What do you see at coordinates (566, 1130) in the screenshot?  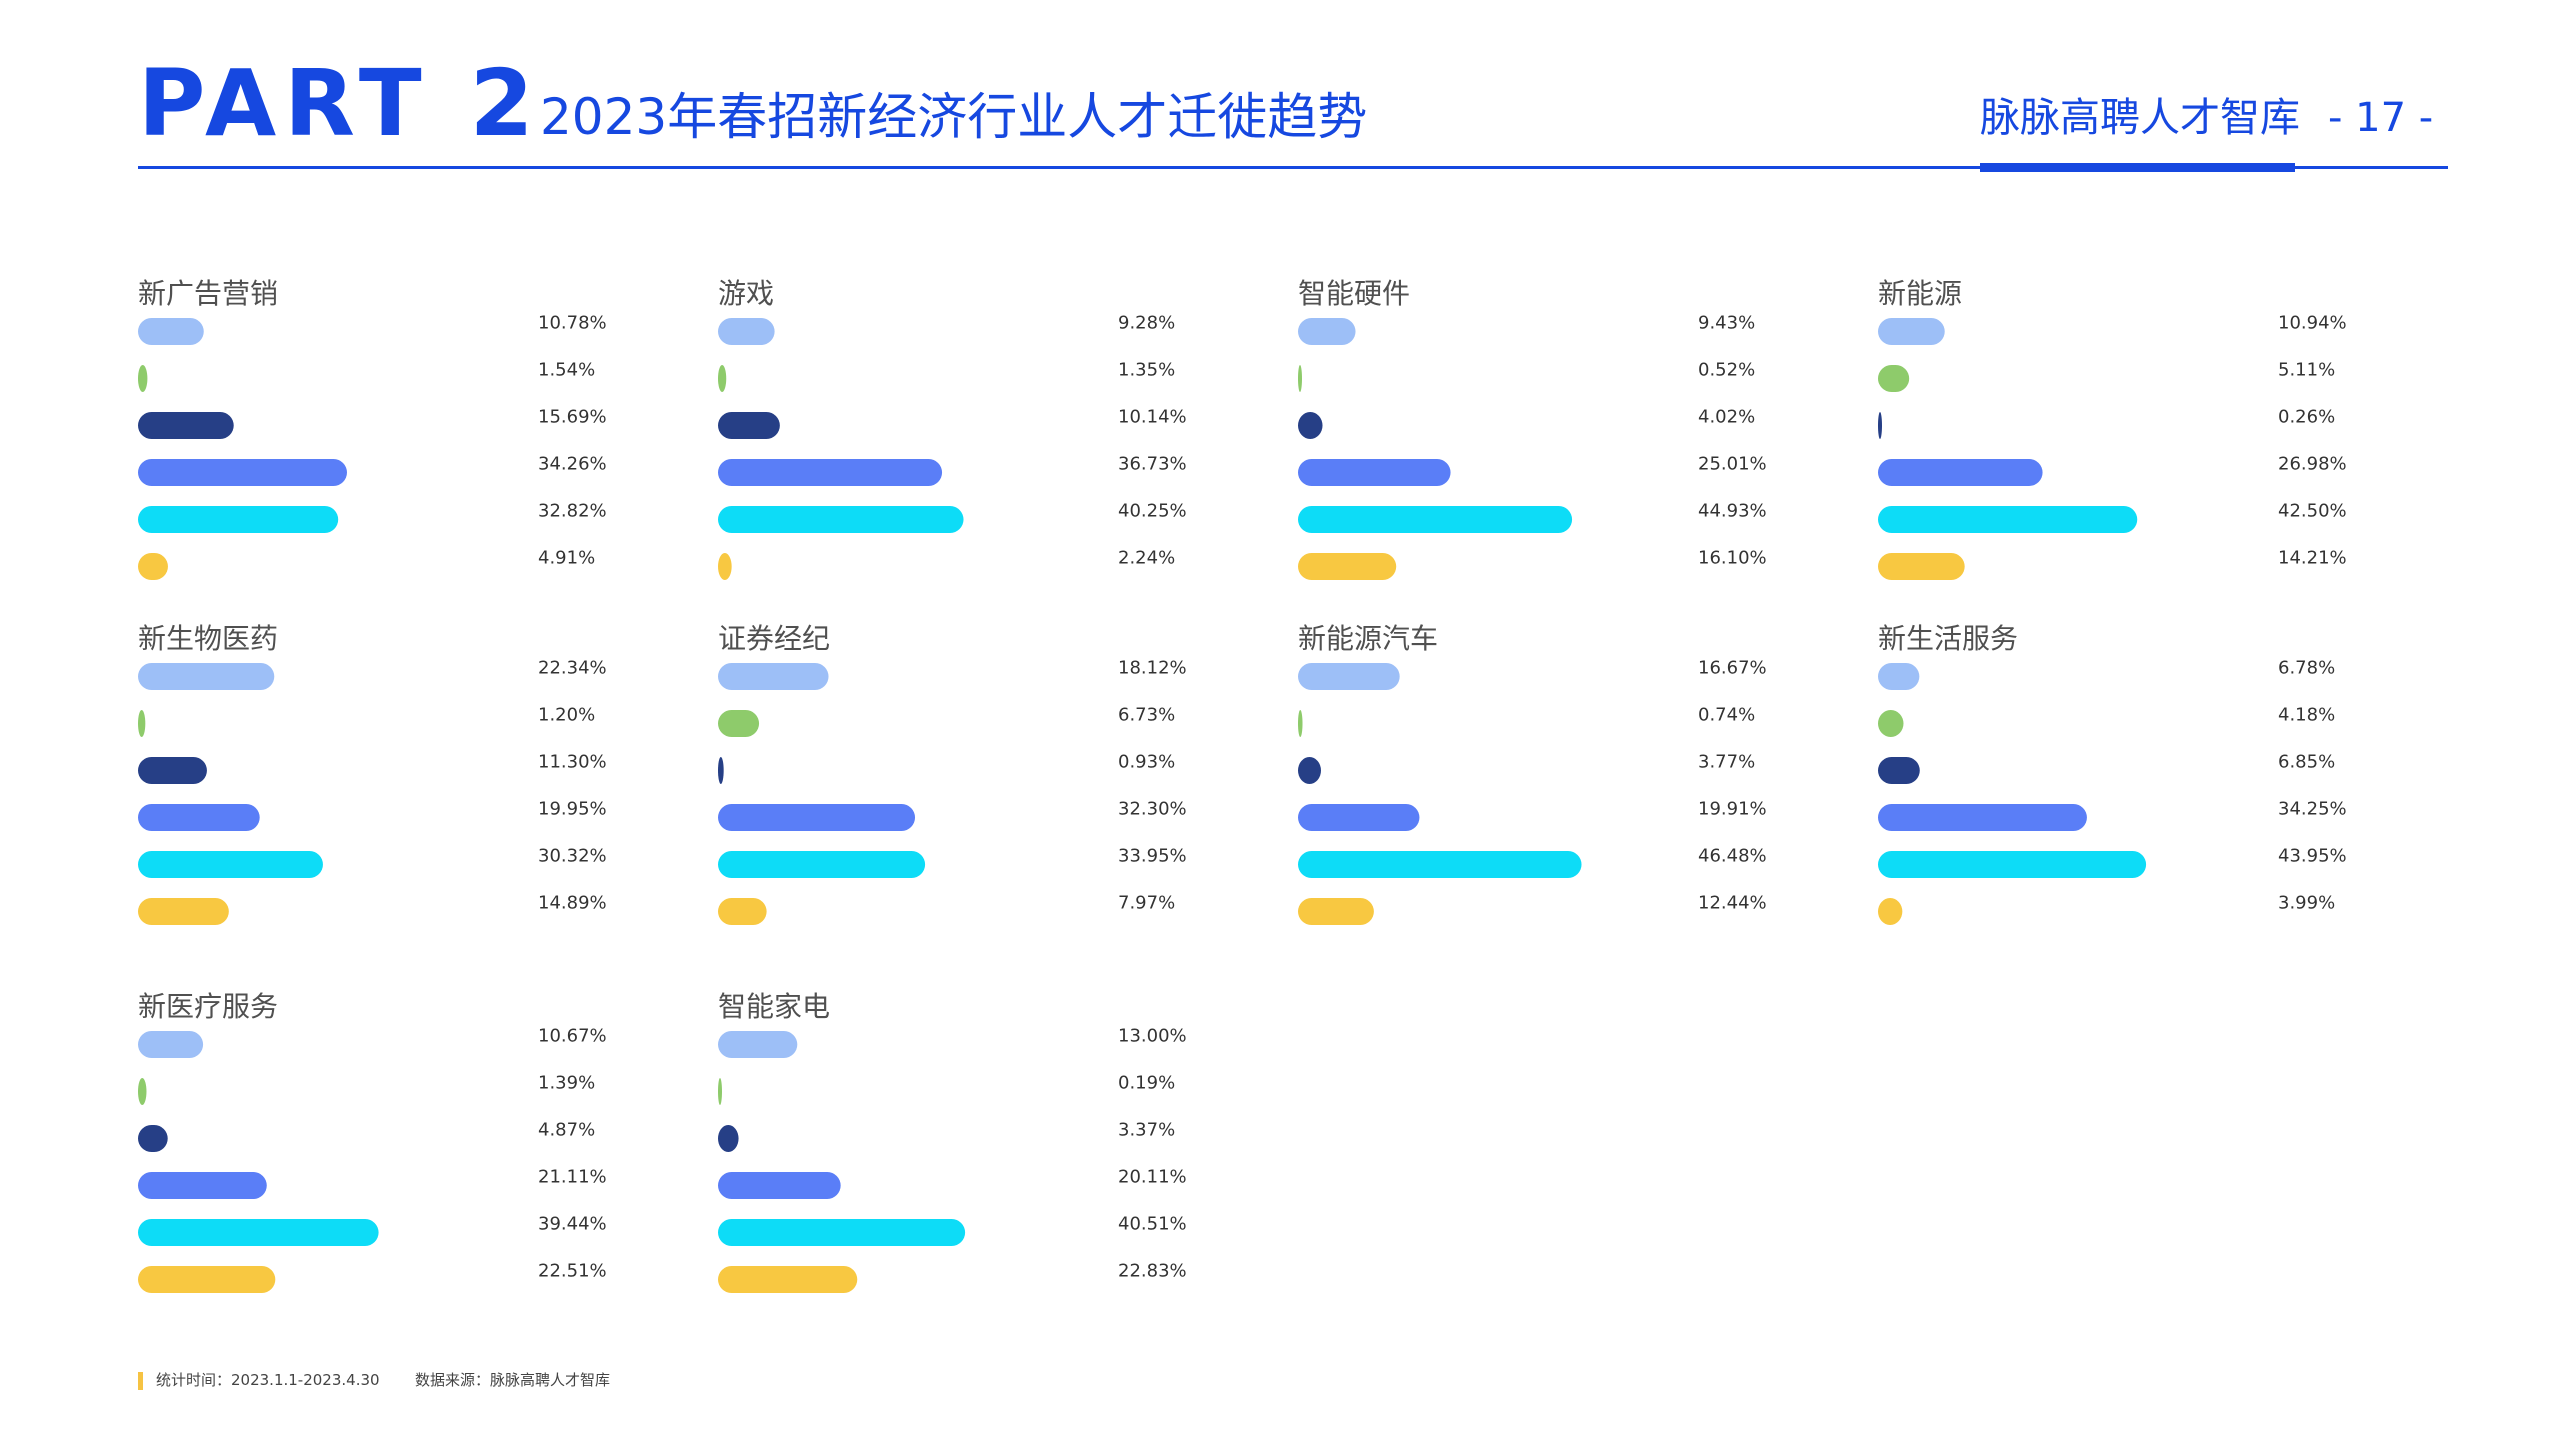 I see `data-label: 4.87%` at bounding box center [566, 1130].